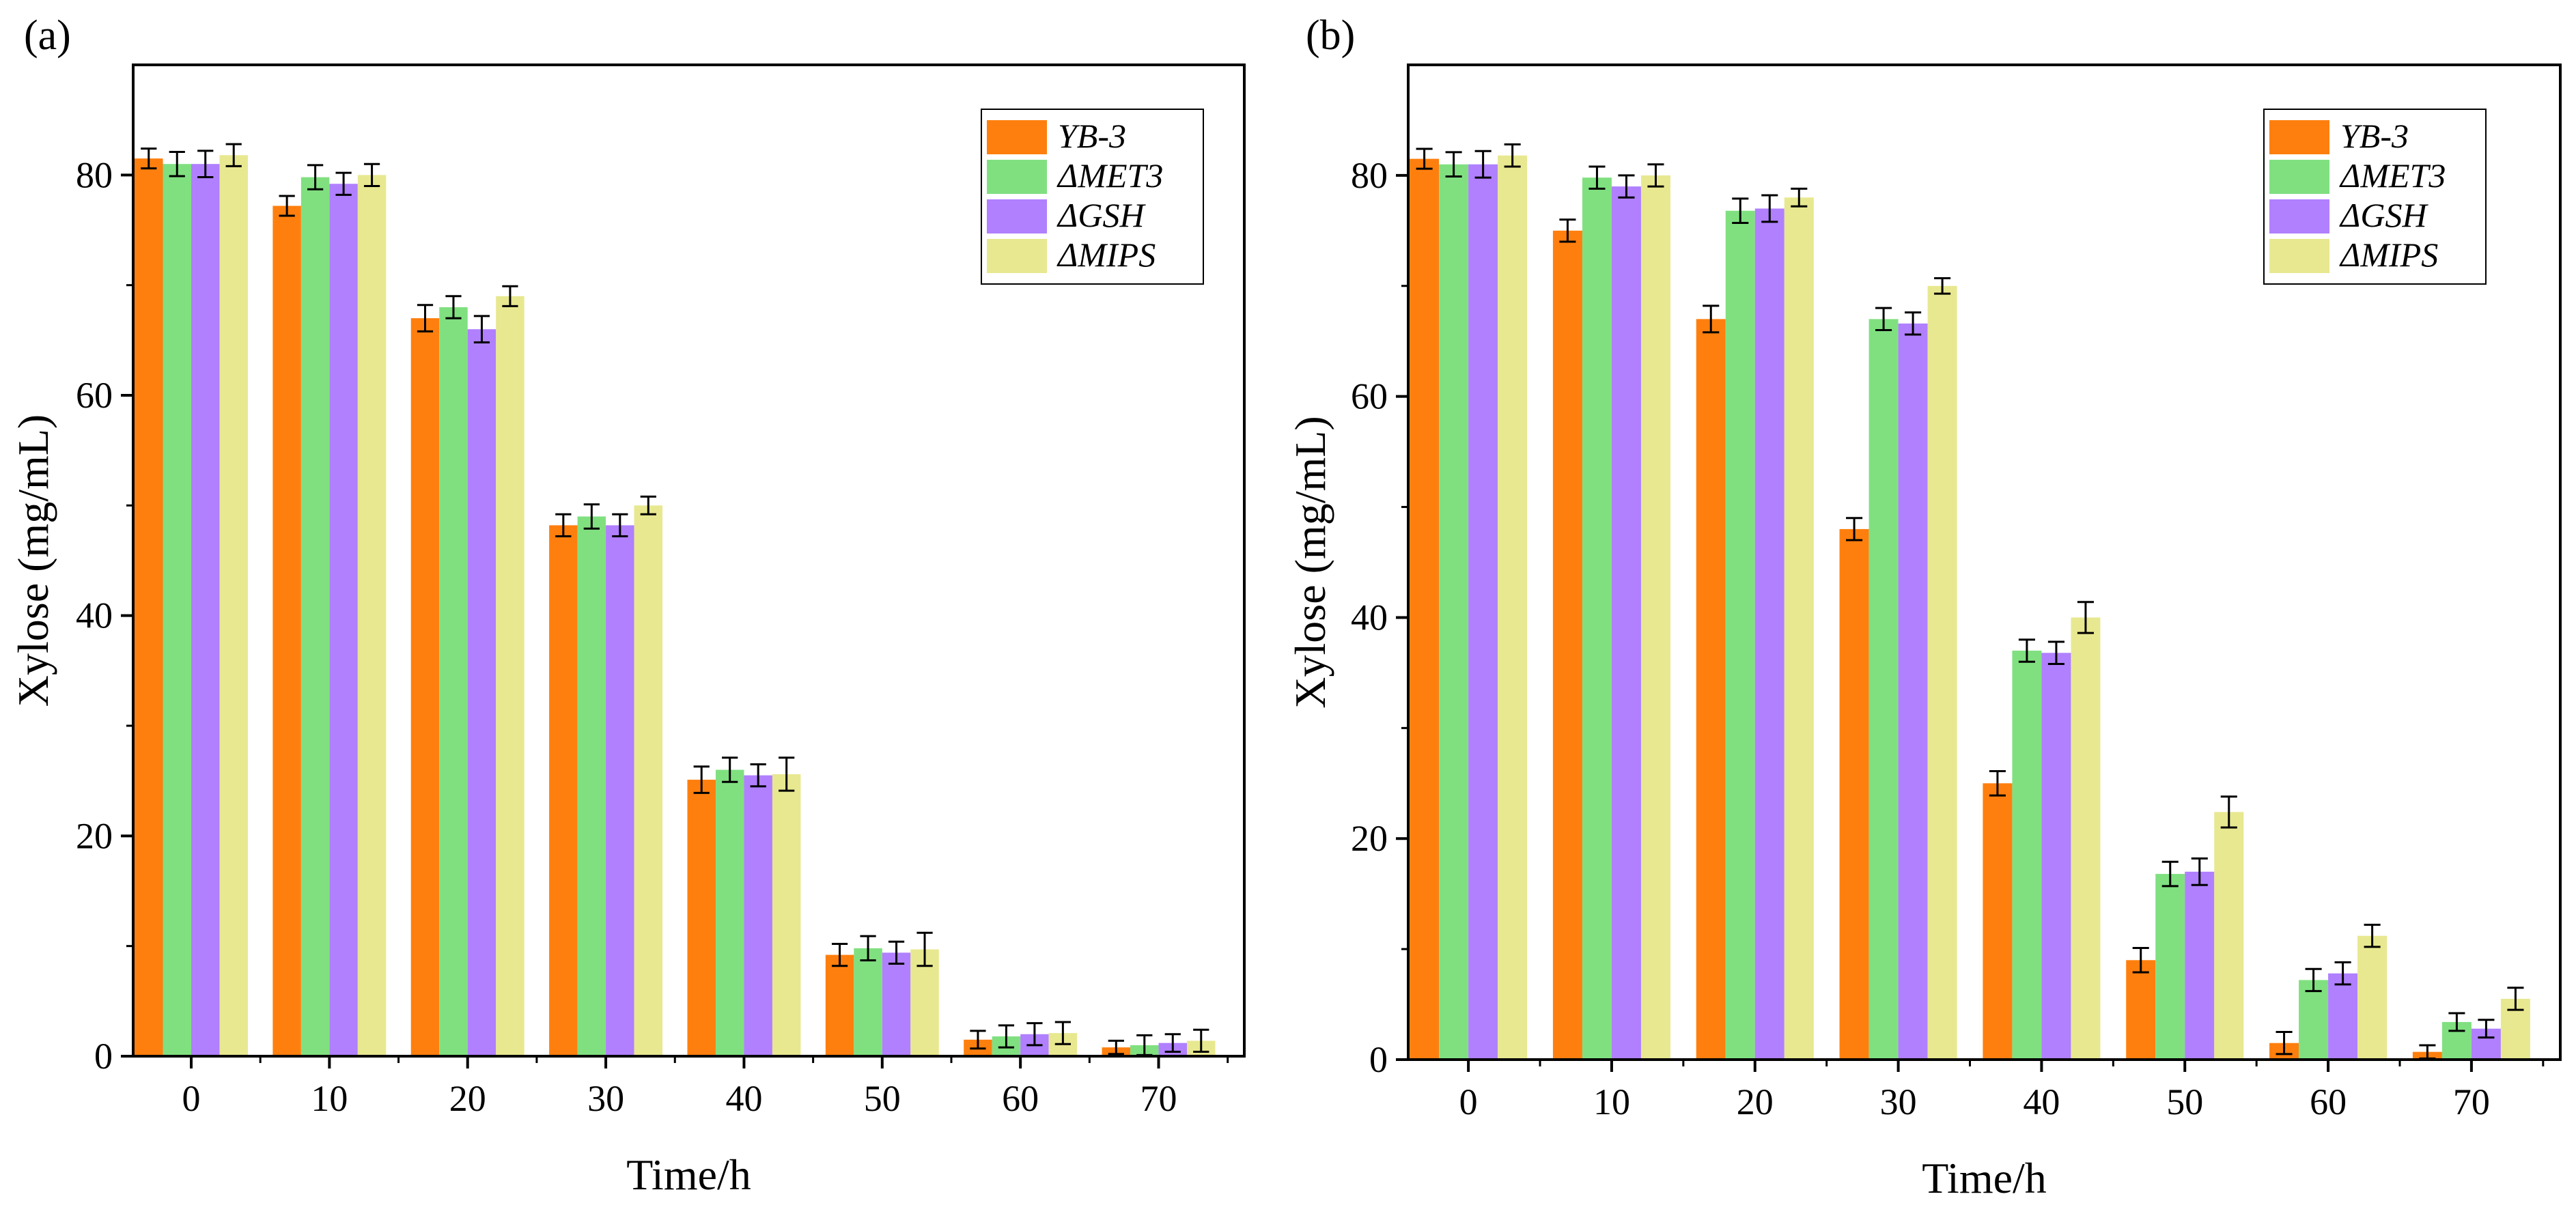 Image resolution: width=2576 pixels, height=1218 pixels. Describe the element at coordinates (1755, 1101) in the screenshot. I see `x-tick-label: 20` at that location.